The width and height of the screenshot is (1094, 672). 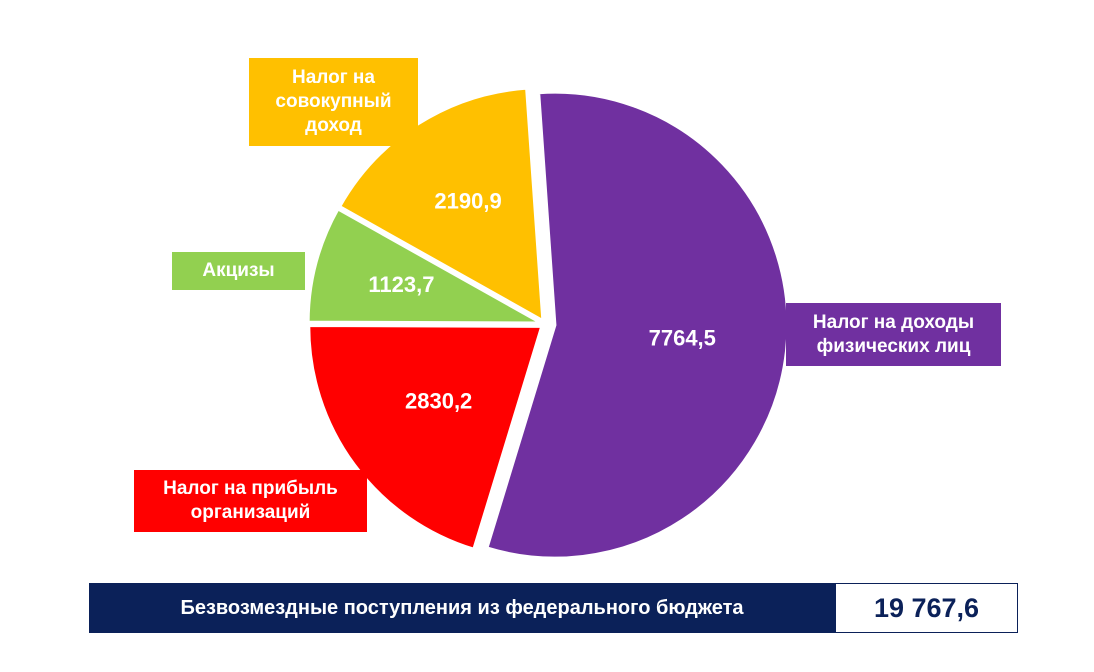 What do you see at coordinates (893, 322) in the screenshot?
I see `slice-category-label-line: Налог на доходы` at bounding box center [893, 322].